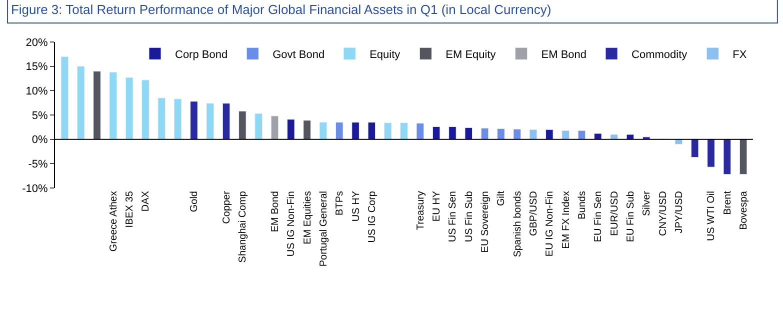 The height and width of the screenshot is (336, 783). Describe the element at coordinates (340, 203) in the screenshot. I see `x-tick-label: BTPs` at that location.